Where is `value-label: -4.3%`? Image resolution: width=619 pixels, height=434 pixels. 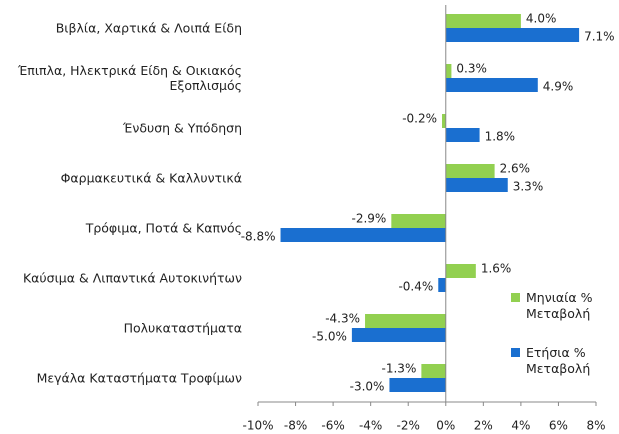
value-label: -4.3% is located at coordinates (342, 319).